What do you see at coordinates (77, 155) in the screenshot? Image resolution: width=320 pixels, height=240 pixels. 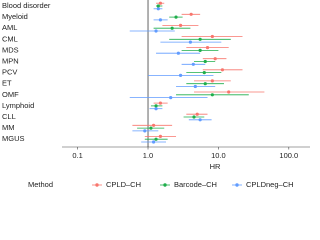 I see `x-tick-label: 0.1` at bounding box center [77, 155].